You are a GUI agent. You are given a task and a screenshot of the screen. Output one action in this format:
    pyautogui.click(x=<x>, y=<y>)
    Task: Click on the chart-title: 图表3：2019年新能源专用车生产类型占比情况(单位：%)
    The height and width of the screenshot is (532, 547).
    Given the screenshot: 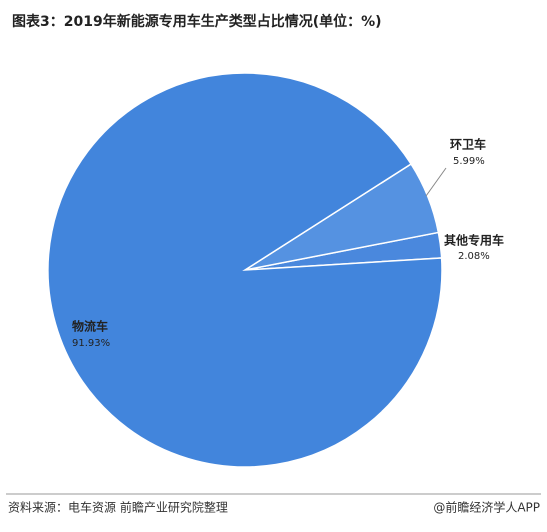 What is the action you would take?
    pyautogui.click(x=197, y=21)
    